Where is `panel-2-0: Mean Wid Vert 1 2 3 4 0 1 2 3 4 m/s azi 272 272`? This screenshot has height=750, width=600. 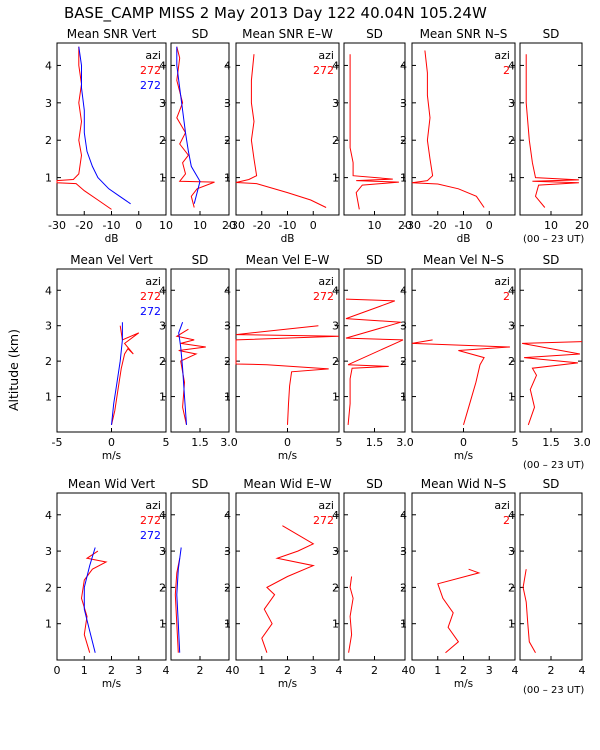
panel-2-0: Mean Wid Vert 1 2 3 4 0 1 2 3 4 m/s azi 272 272 is located at coordinates (107, 583).